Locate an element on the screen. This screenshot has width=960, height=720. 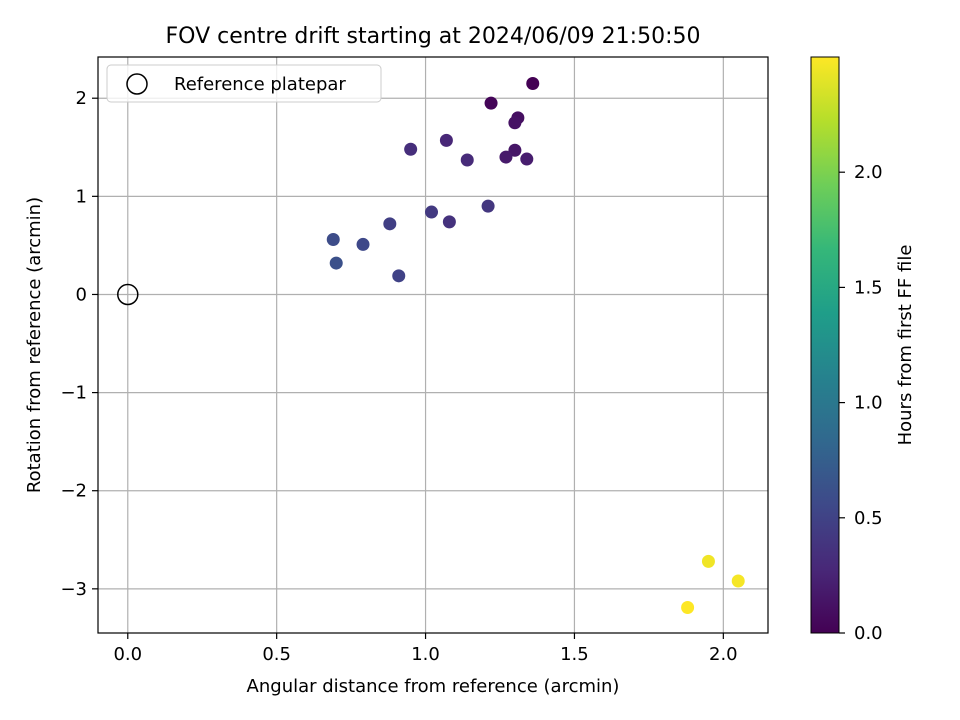
colorbar-gradient is located at coordinates (825, 345).